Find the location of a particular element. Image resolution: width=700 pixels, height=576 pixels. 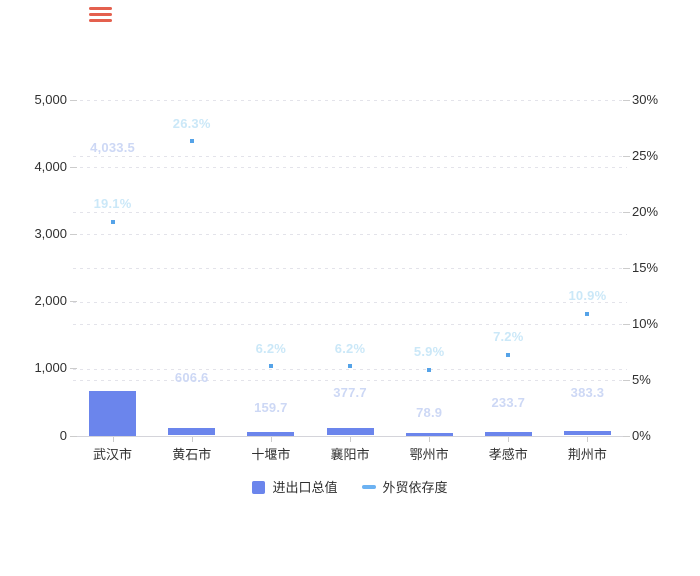

x-axis-category-label: 黄石市 is located at coordinates (192, 454).